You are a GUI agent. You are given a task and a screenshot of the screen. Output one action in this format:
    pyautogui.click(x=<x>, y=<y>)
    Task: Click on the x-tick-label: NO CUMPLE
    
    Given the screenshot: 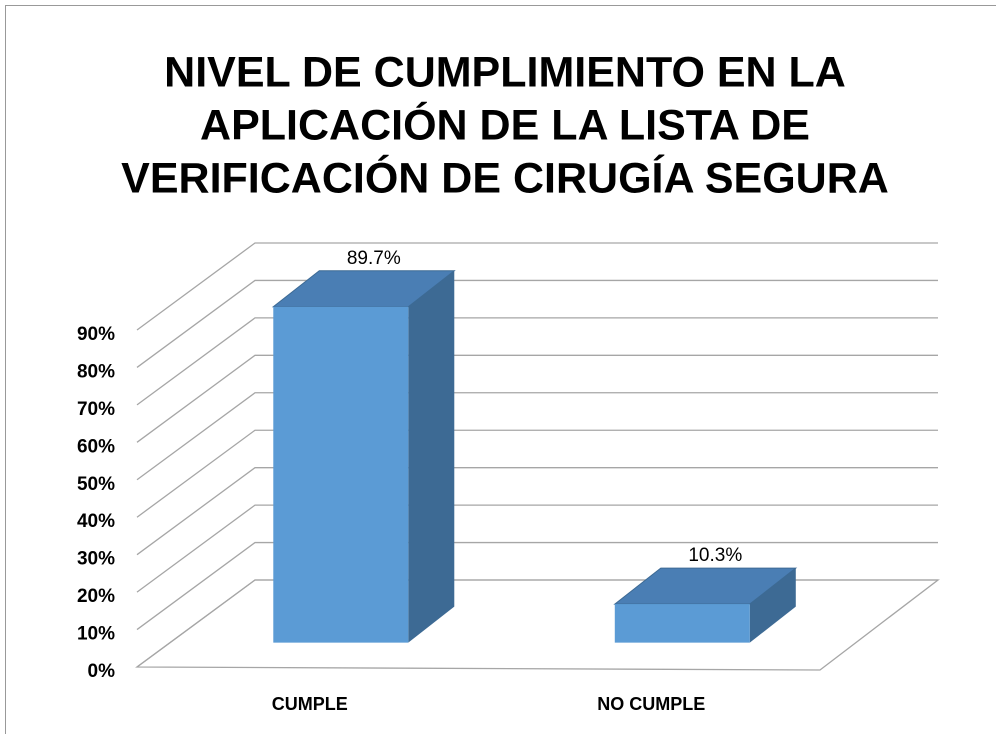 What is the action you would take?
    pyautogui.click(x=651, y=704)
    